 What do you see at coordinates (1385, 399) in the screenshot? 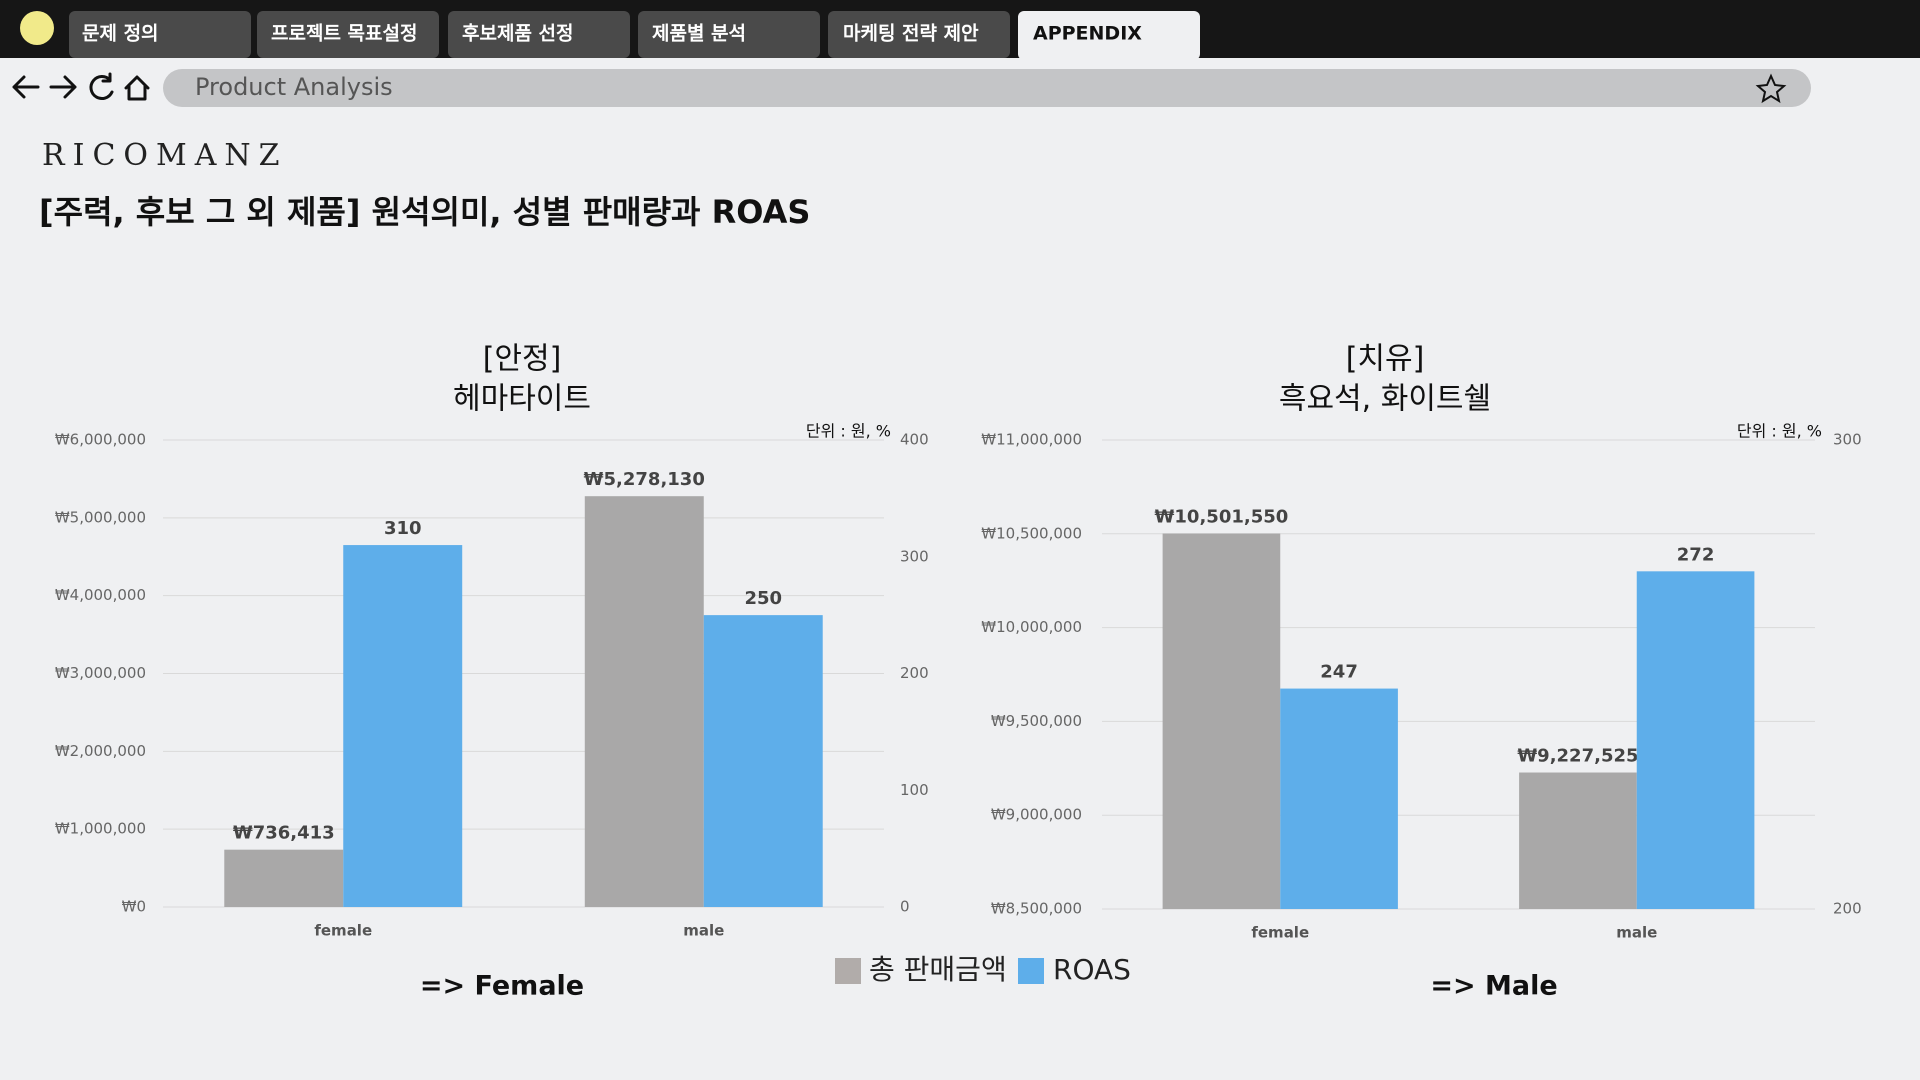
I see `chart-subtitle: 흑요석, 화이트쉘` at bounding box center [1385, 399].